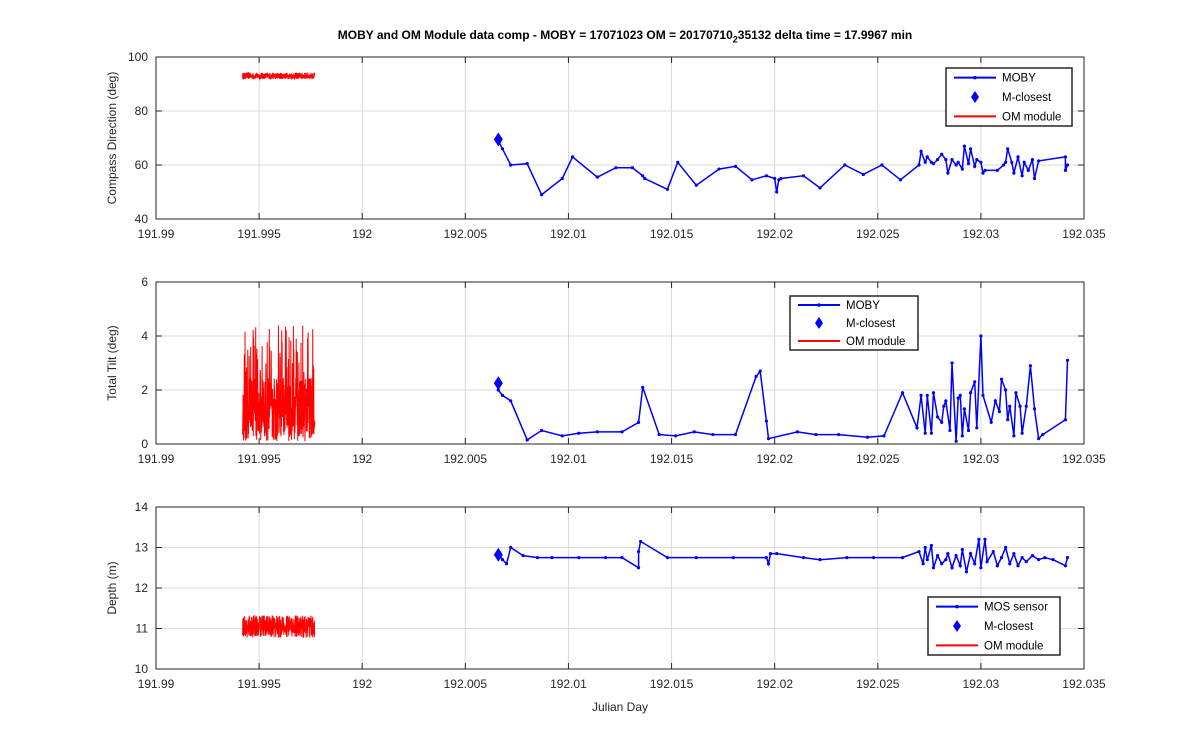  I want to click on legend-label: M-closest, so click(871, 324).